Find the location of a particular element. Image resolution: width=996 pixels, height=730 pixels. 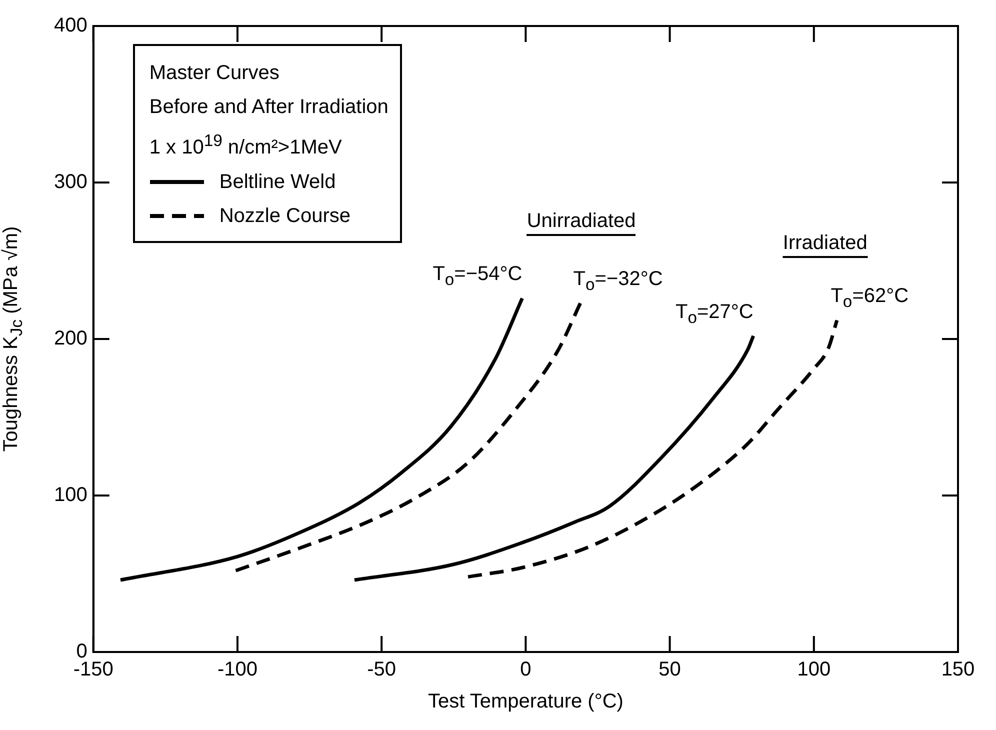

legend-title: Master Curves Before and After Irradiation 1 x 10$^{19}$ n/cm²>1MeV is located at coordinates (268, 111).